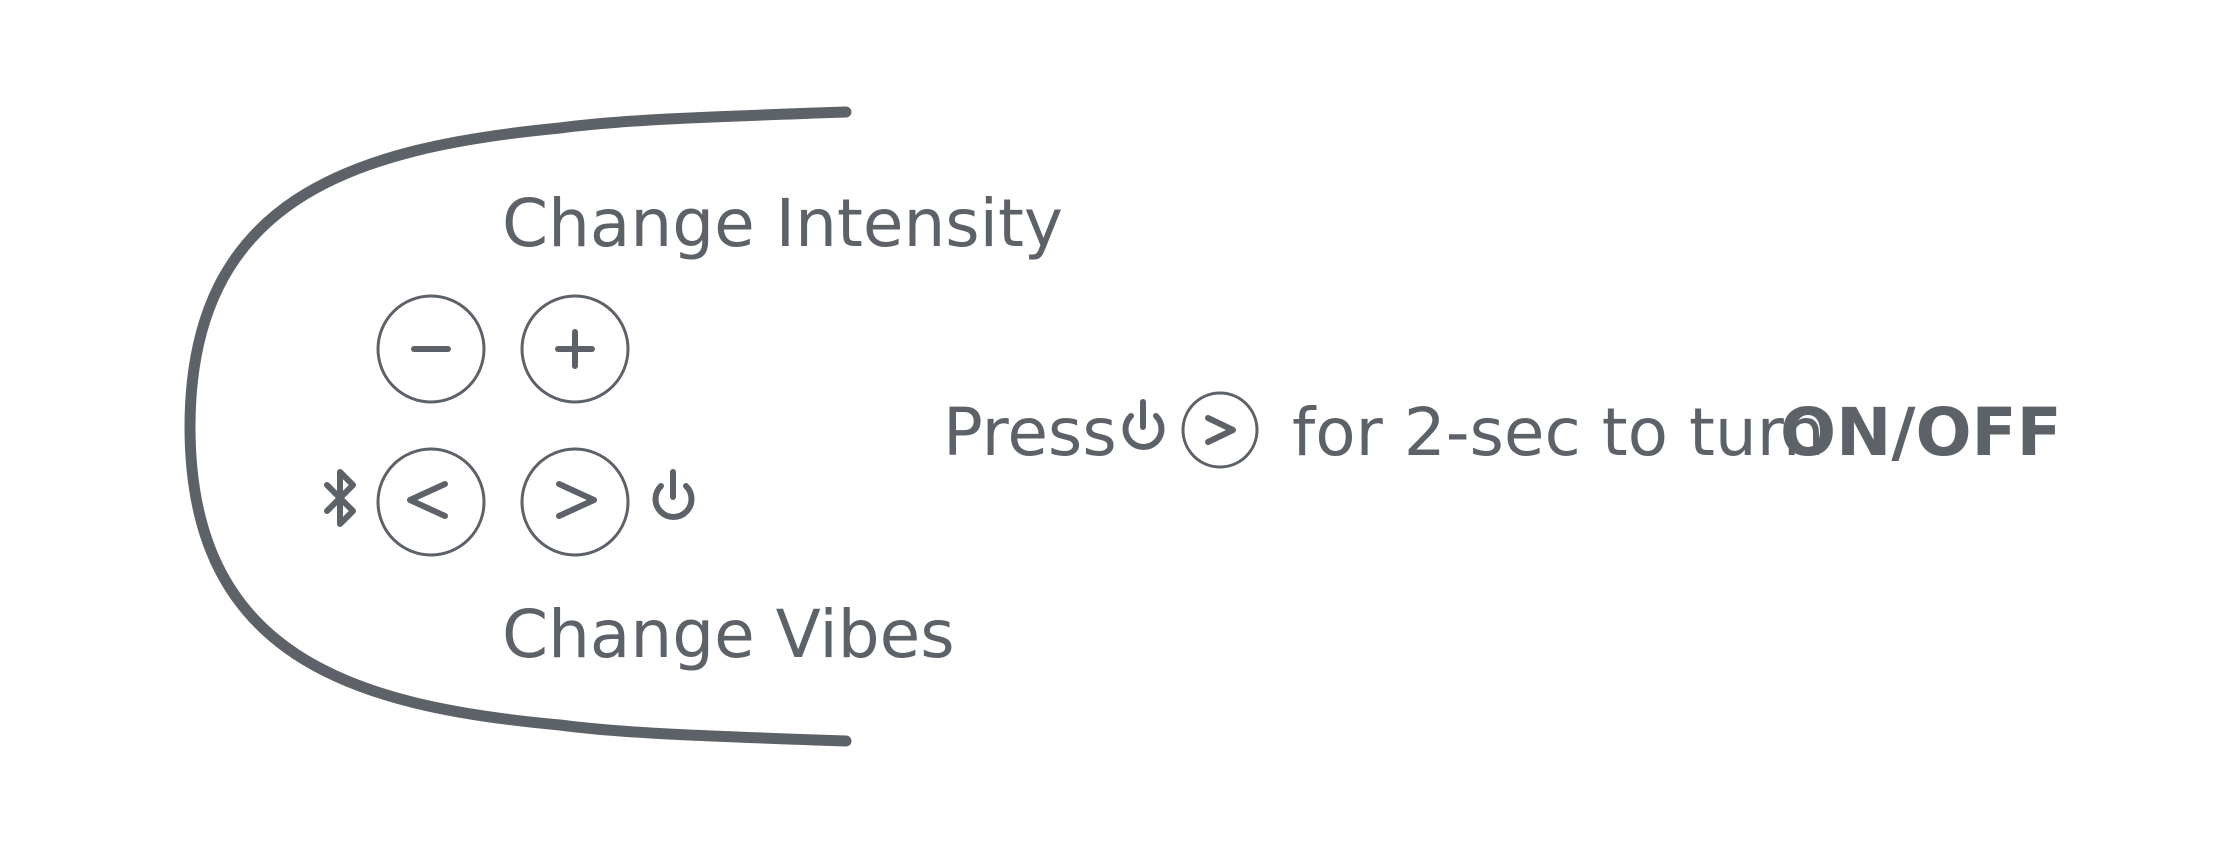 The width and height of the screenshot is (2222, 852). I want to click on previous-vibe-button, so click(431, 502).